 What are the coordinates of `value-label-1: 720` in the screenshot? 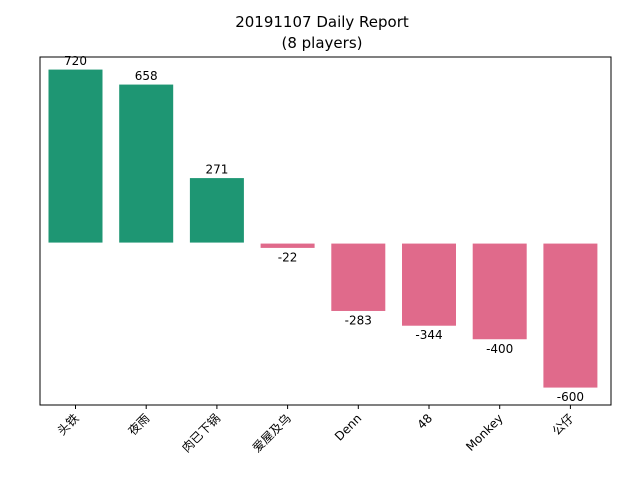 It's located at (75, 61).